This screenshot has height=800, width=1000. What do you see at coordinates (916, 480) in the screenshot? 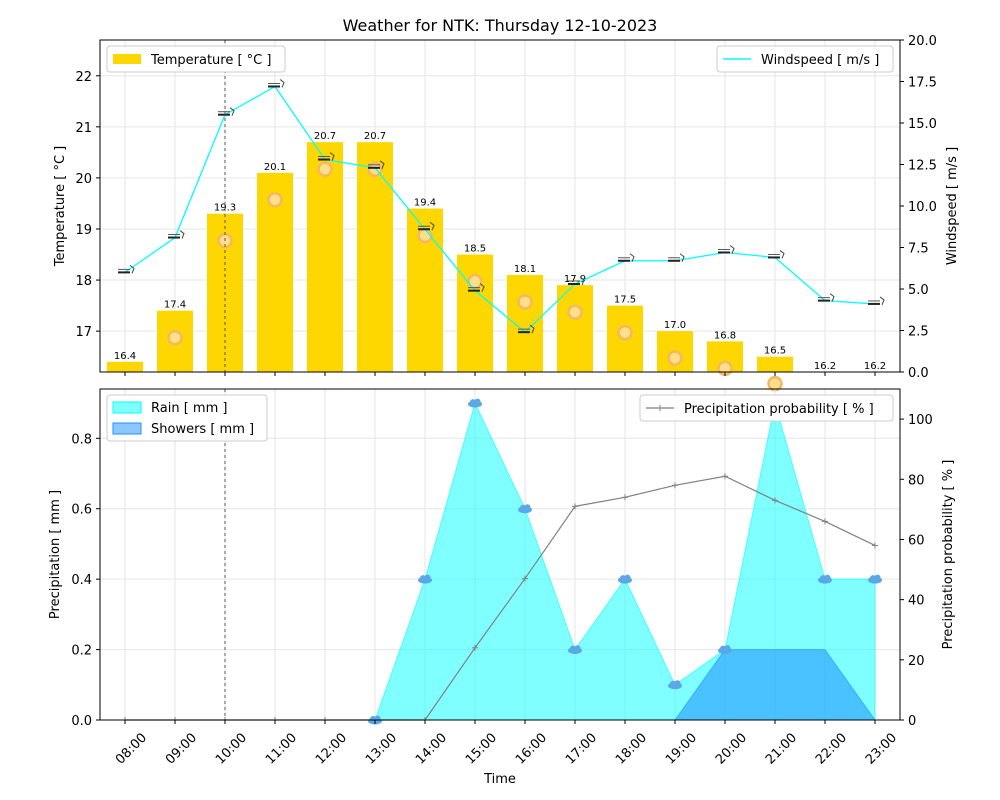
I see `y2-tick-label: 80` at bounding box center [916, 480].